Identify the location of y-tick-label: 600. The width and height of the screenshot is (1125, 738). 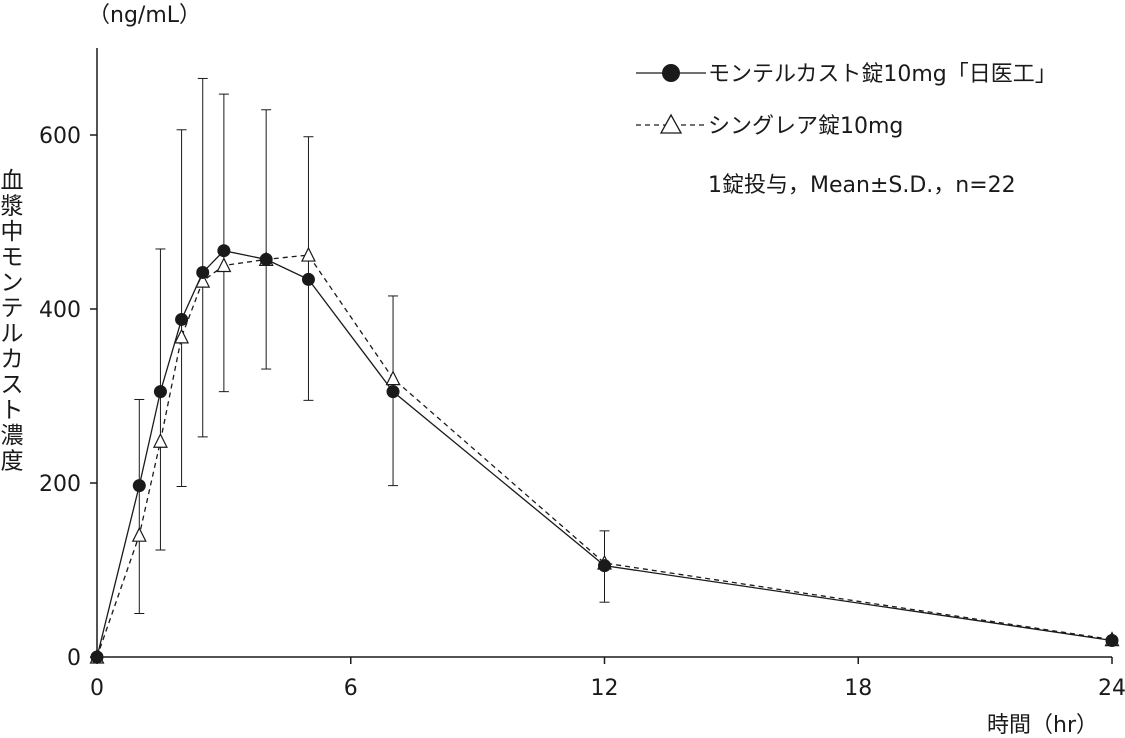
(60, 136).